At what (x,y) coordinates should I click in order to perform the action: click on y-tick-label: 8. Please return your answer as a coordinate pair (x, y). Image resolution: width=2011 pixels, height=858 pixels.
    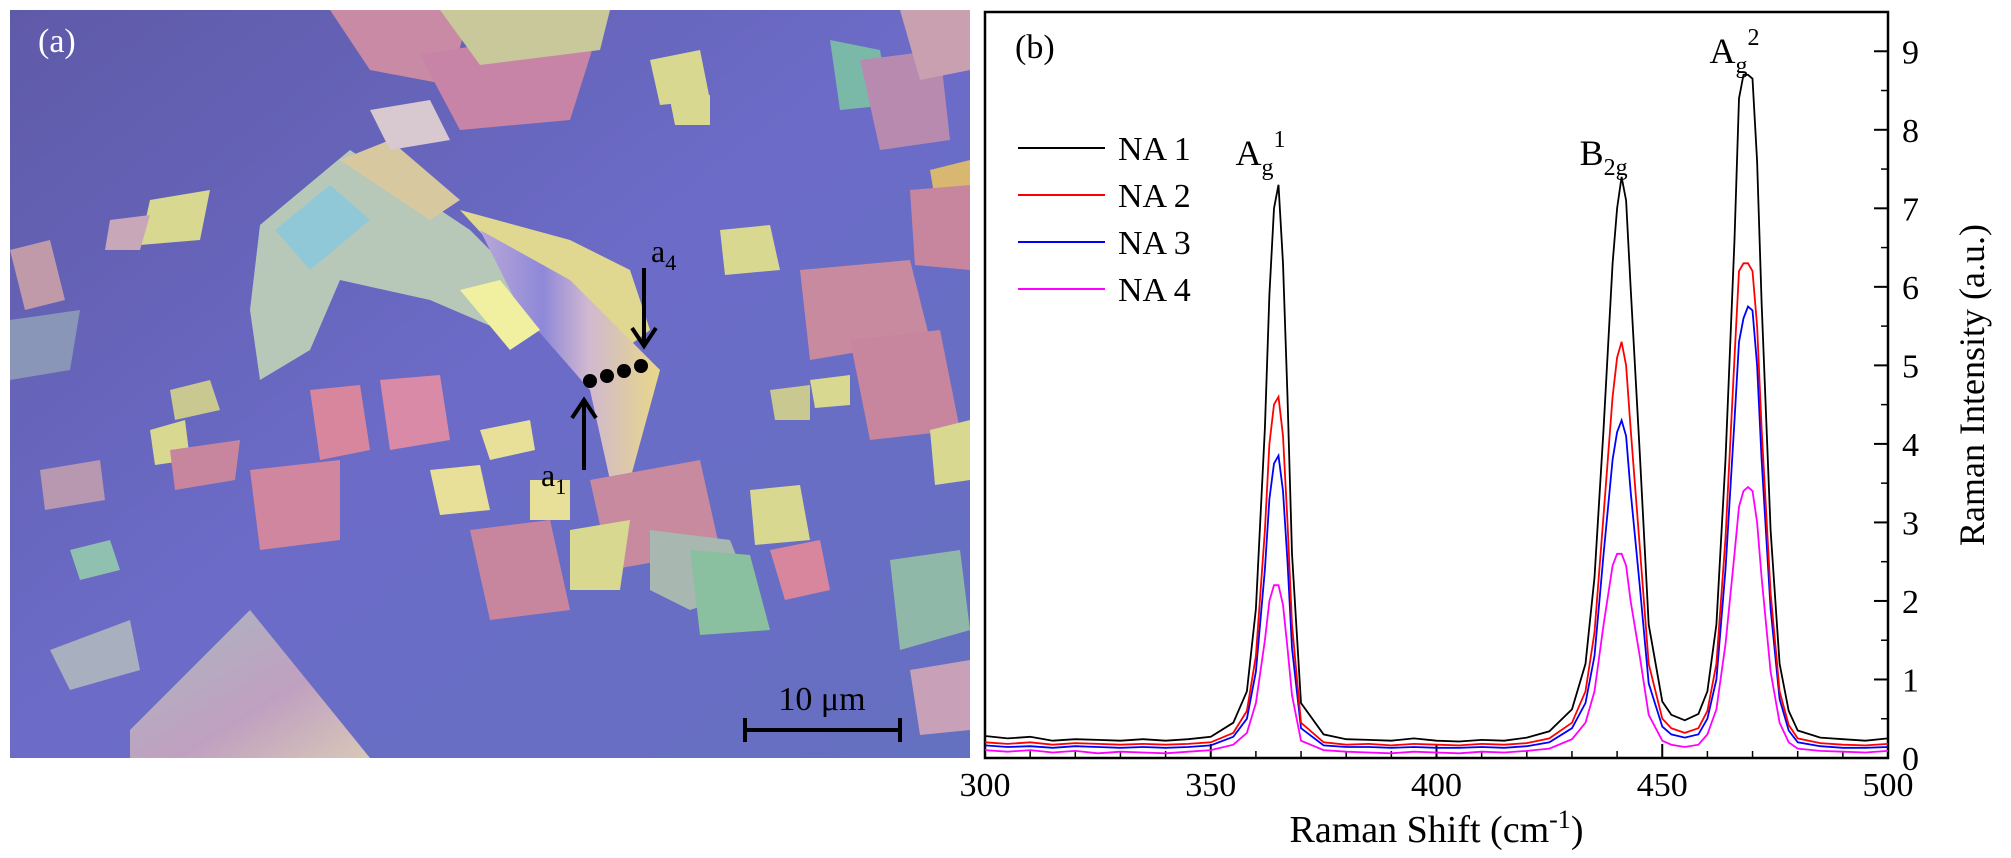
    Looking at the image, I should click on (1910, 131).